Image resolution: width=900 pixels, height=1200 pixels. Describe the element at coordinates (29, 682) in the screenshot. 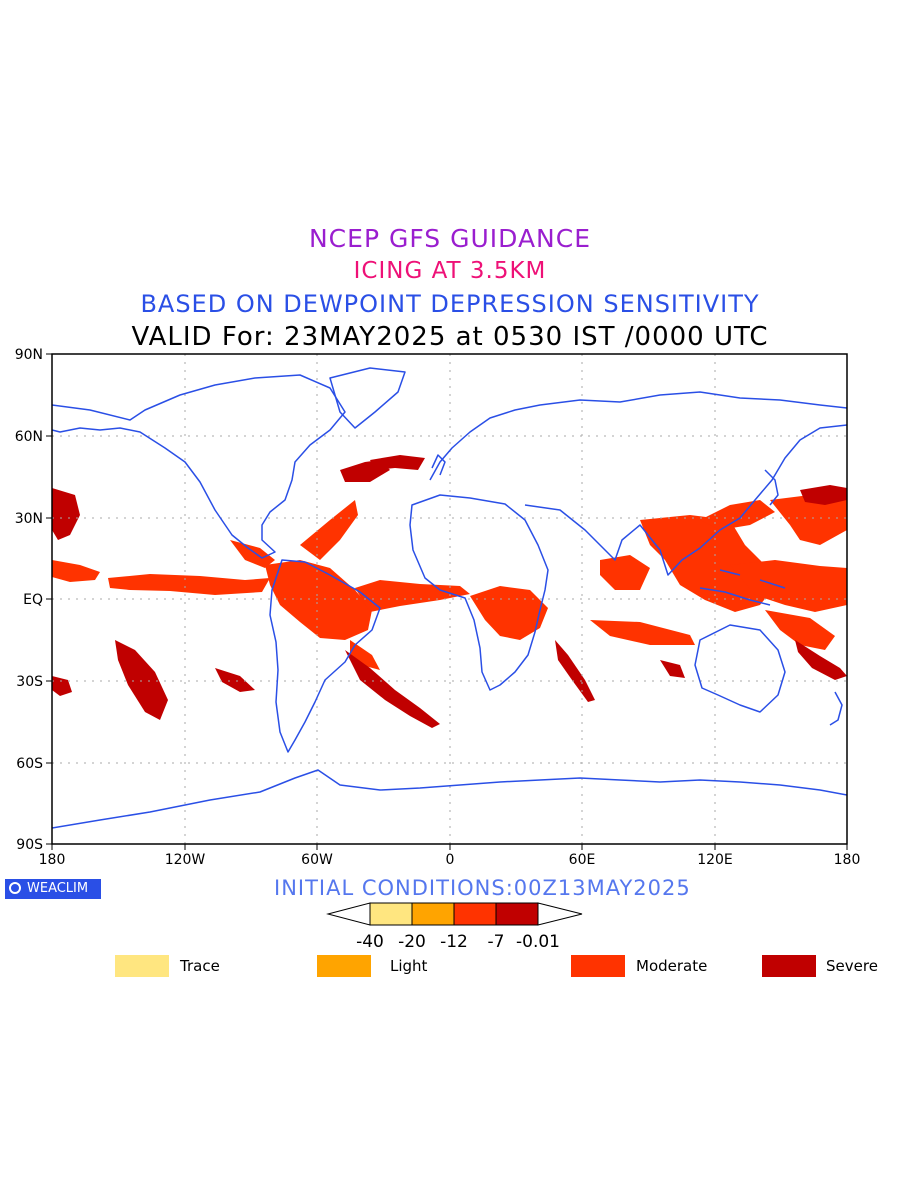

I see `lat-label-30s: 30S` at that location.